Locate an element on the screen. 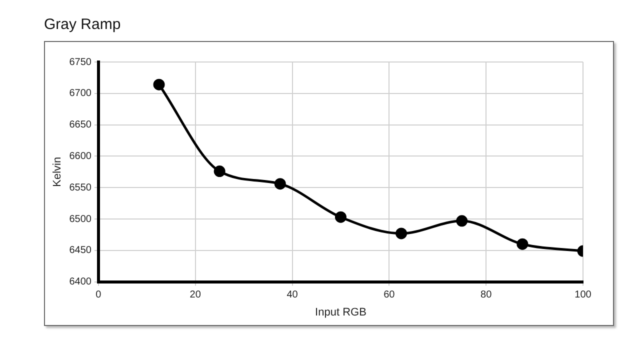 Image resolution: width=640 pixels, height=357 pixels. y-tick-label: 6750 is located at coordinates (80, 62).